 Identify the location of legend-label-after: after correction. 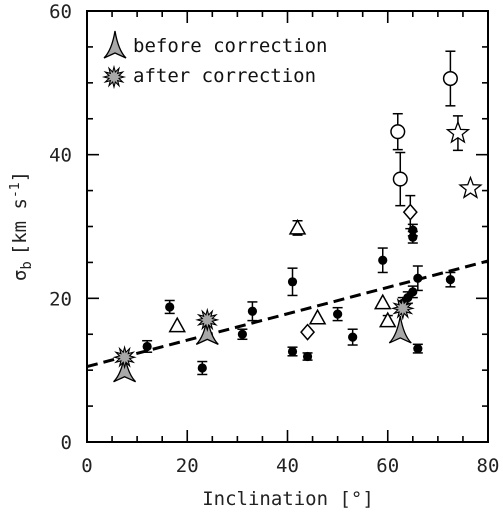
(224, 76).